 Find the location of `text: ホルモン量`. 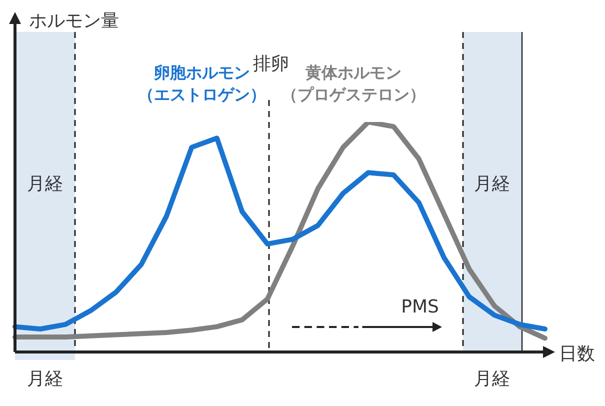

text: ホルモン量 is located at coordinates (74, 21).